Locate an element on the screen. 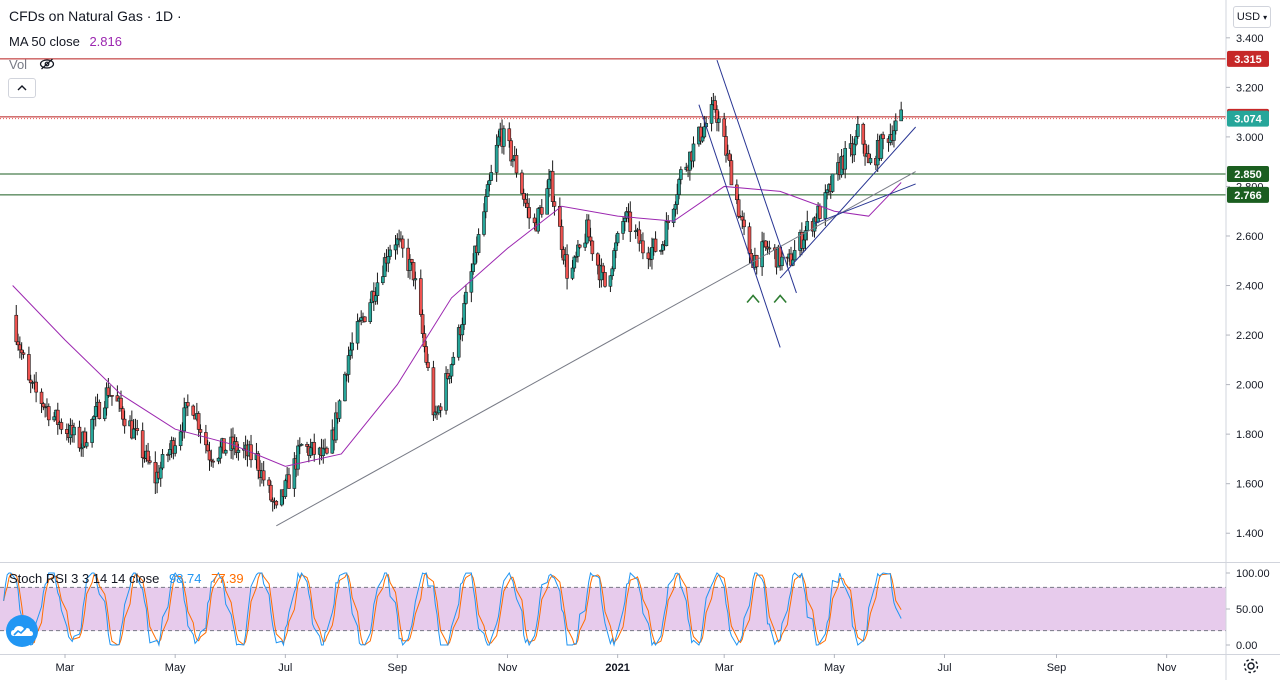  stoch-rsi-legend: Stoch RSI 3 3 14 14 close 98.74 77.39 is located at coordinates (126, 578).